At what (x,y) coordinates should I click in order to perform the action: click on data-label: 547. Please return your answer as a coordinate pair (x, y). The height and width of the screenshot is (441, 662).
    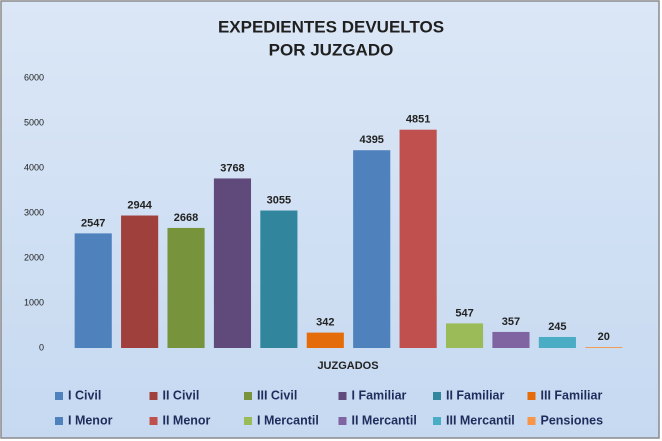
    Looking at the image, I should click on (464, 313).